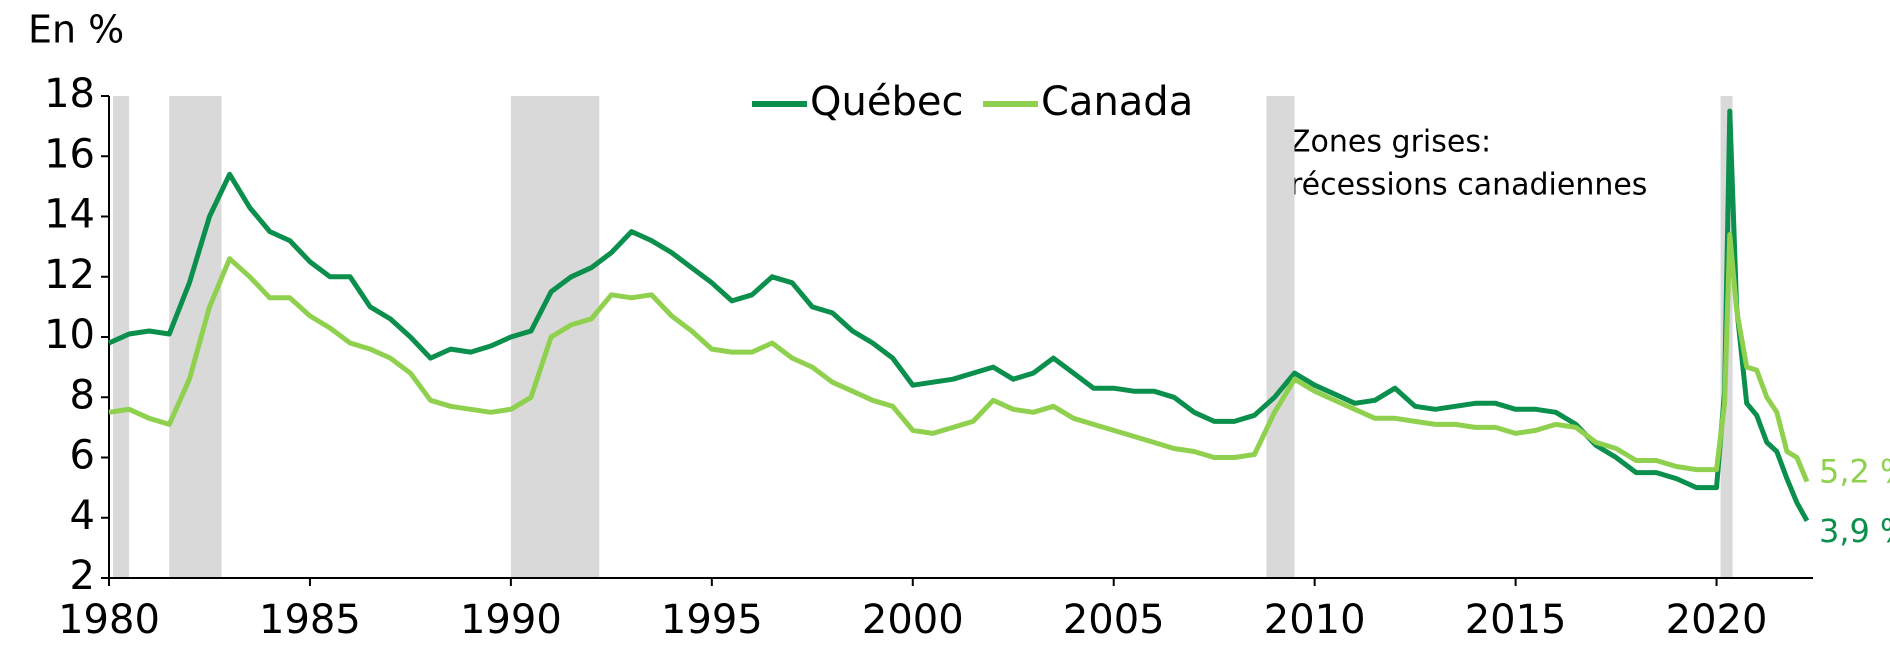  What do you see at coordinates (712, 620) in the screenshot?
I see `x-tick-label: 1995` at bounding box center [712, 620].